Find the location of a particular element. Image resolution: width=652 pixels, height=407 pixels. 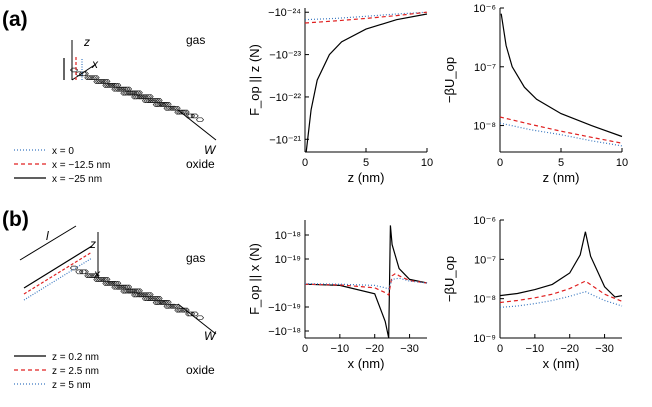

schematic-x-label-a: x is located at coordinates (95, 64).